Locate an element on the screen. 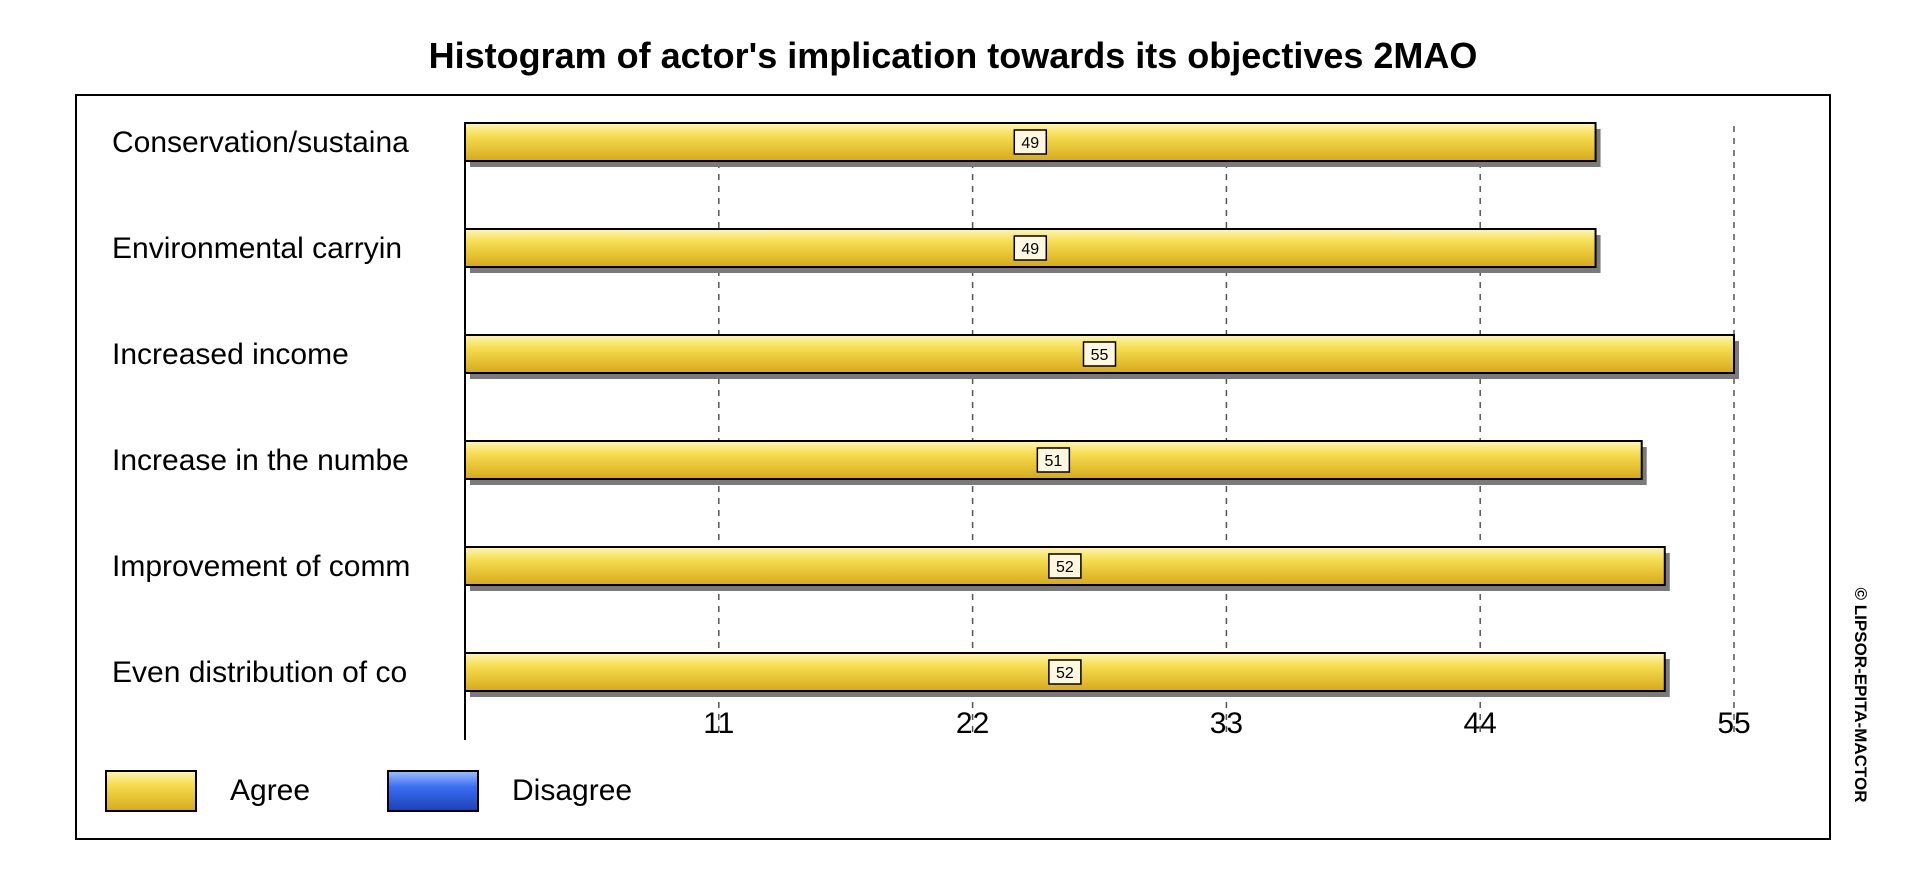 This screenshot has width=1906, height=872. data-label: 55 is located at coordinates (1100, 355).